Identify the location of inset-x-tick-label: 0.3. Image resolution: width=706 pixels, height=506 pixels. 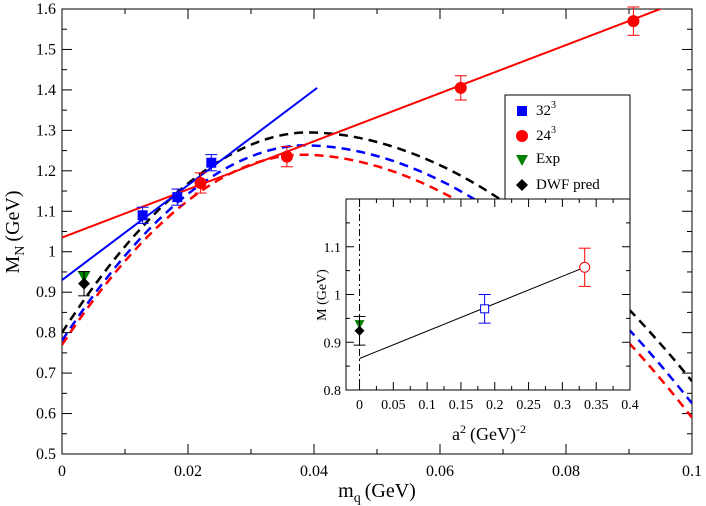
(563, 405).